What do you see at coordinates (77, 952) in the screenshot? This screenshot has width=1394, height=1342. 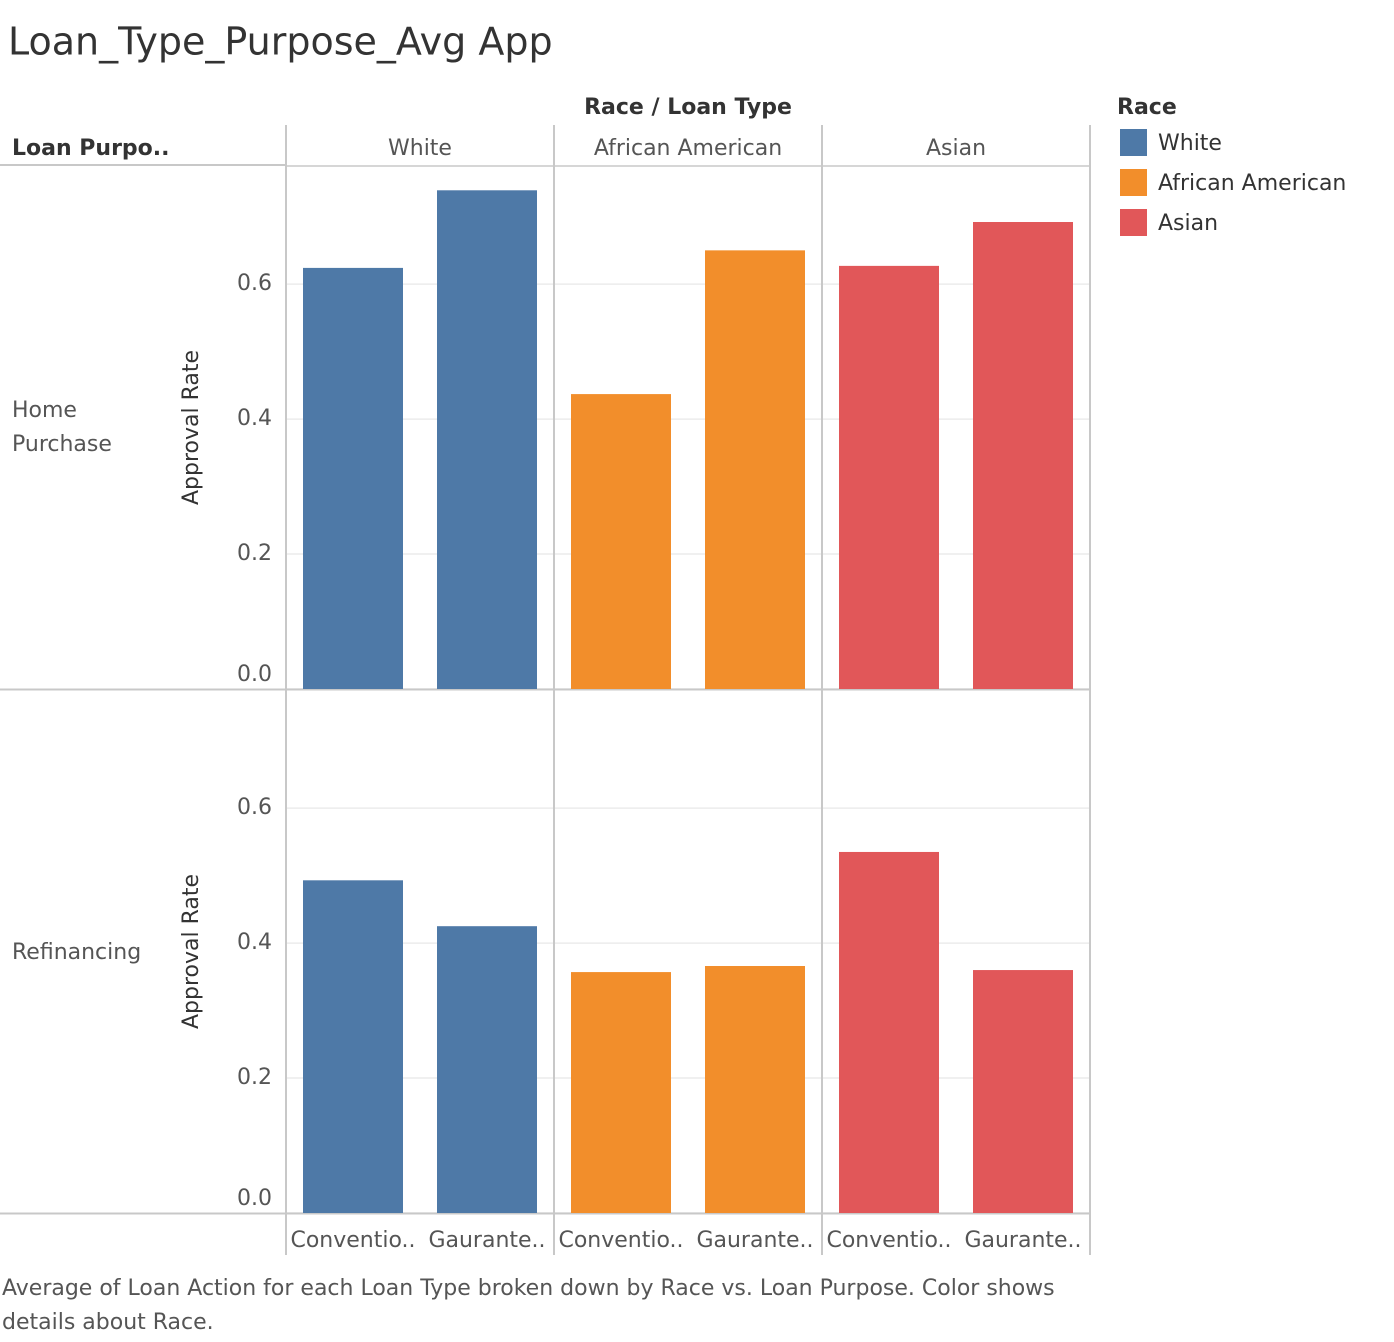 I see `row-label: Refinancing` at bounding box center [77, 952].